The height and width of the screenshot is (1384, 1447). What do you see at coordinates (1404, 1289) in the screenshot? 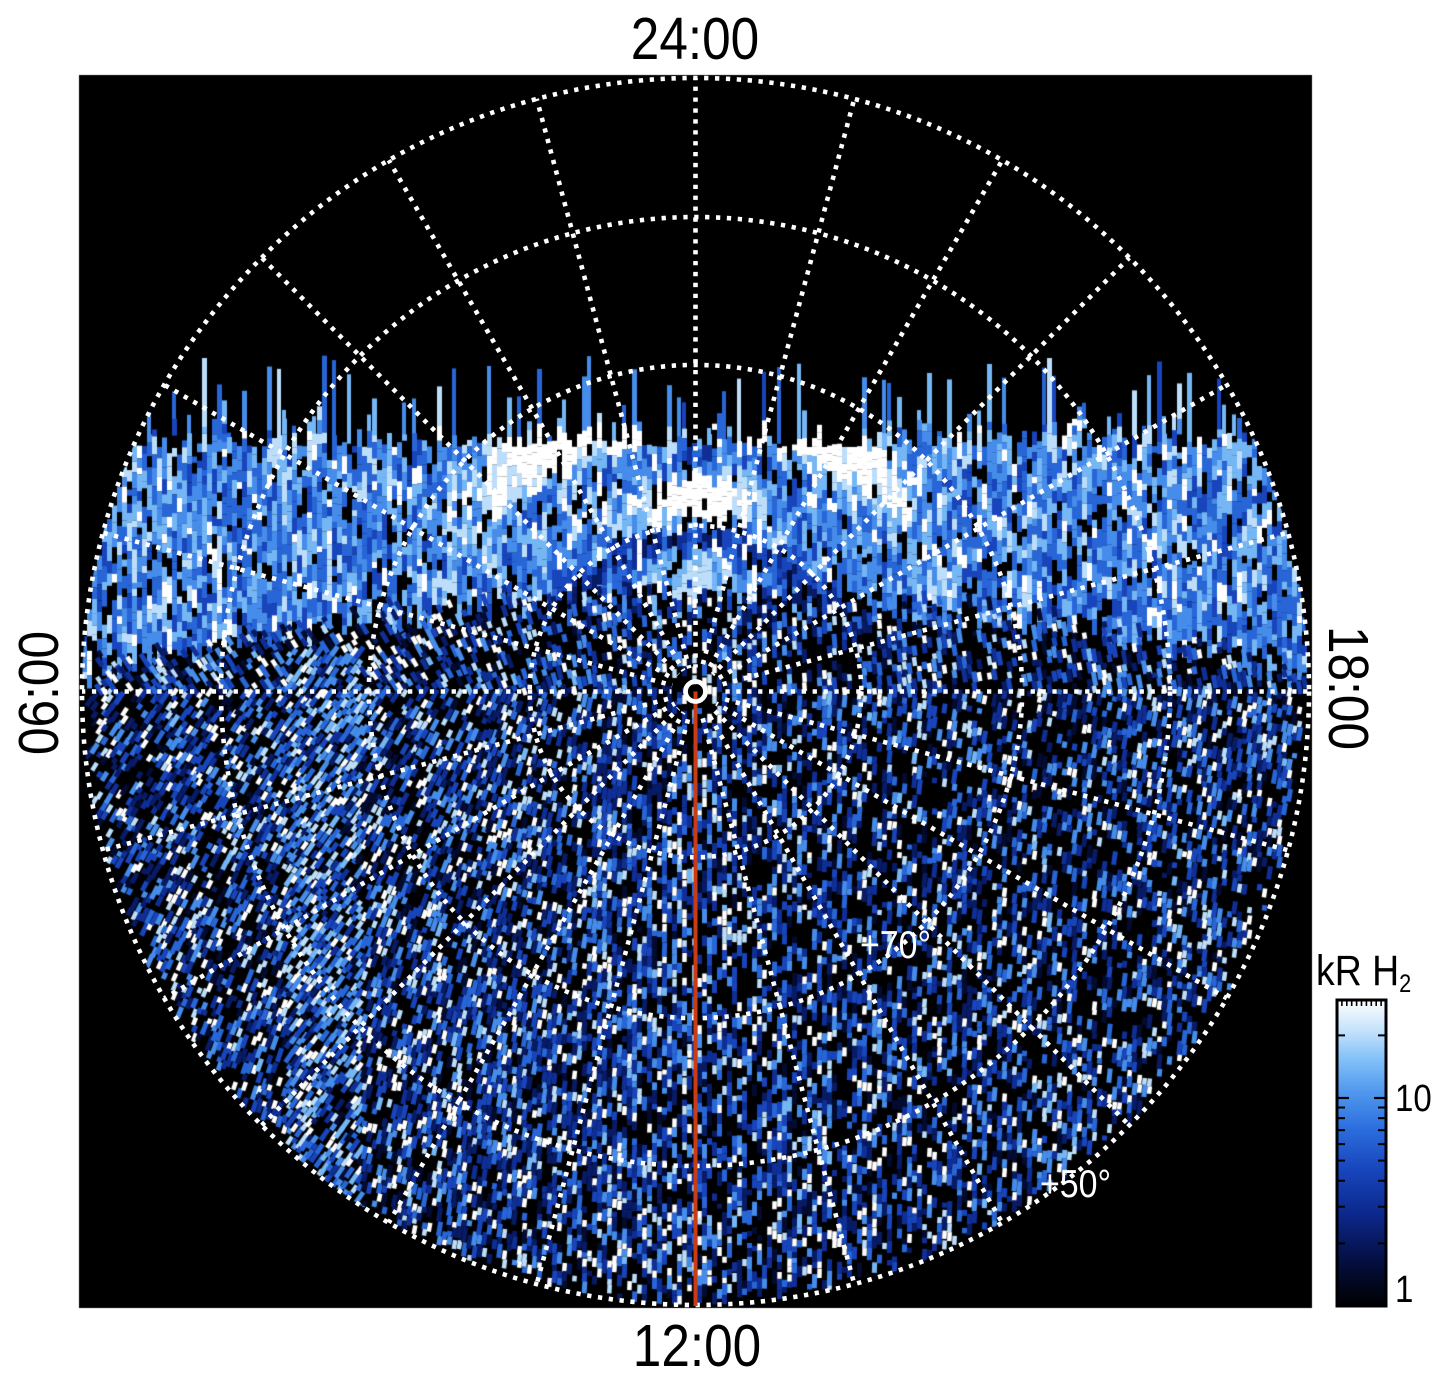
I see `svg-text: 1` at bounding box center [1404, 1289].